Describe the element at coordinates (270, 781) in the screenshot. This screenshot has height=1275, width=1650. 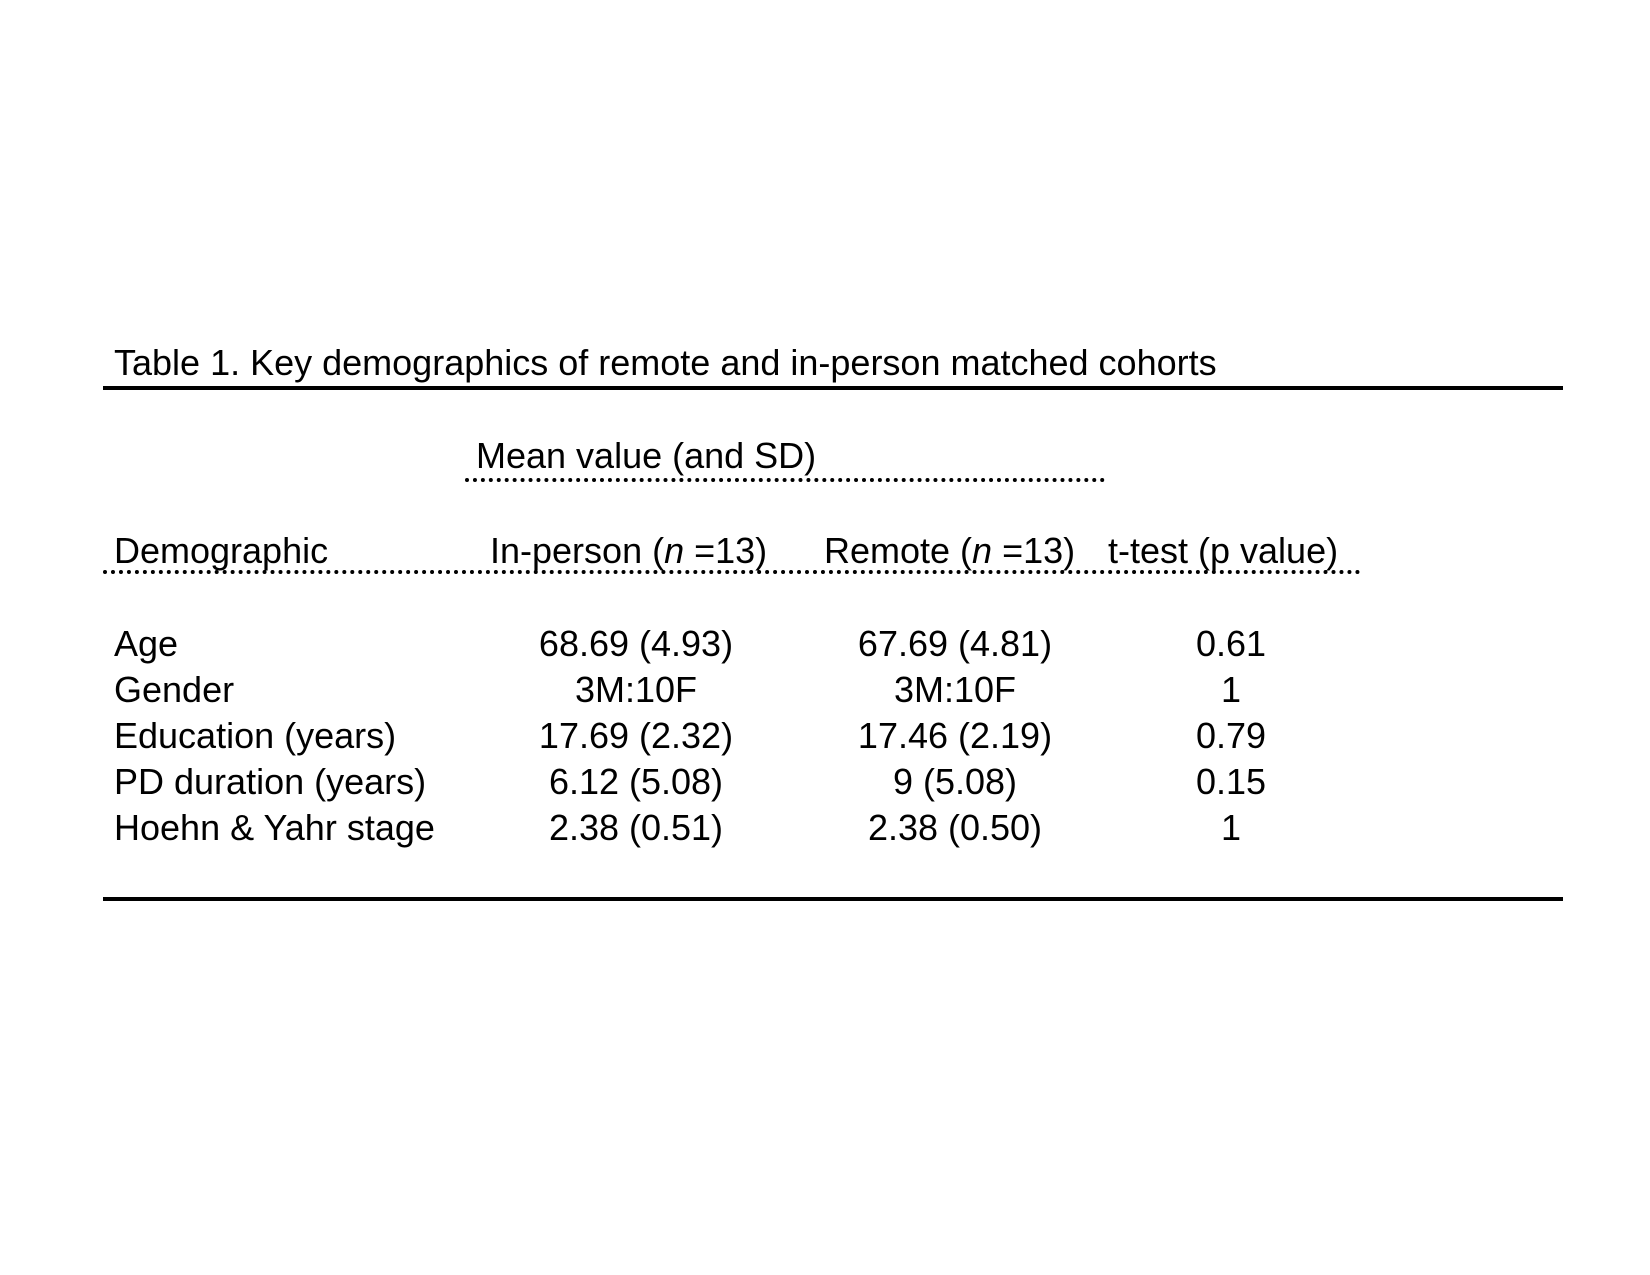
I see `row-label: PD duration (years)` at that location.